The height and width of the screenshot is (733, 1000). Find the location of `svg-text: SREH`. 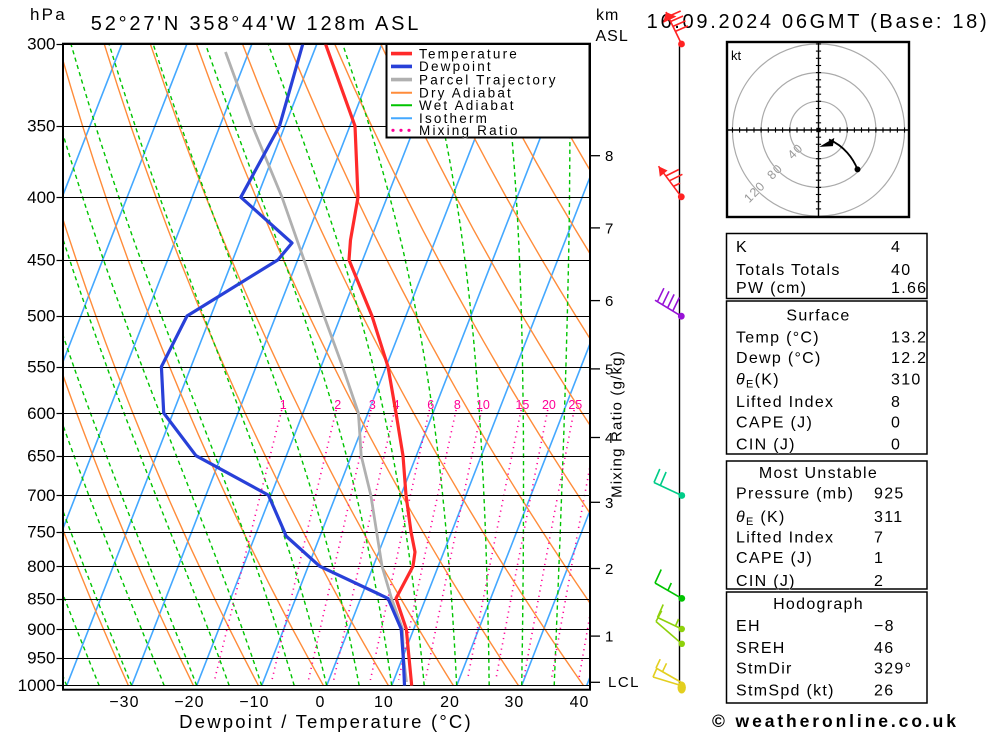

svg-text: SREH is located at coordinates (761, 648).